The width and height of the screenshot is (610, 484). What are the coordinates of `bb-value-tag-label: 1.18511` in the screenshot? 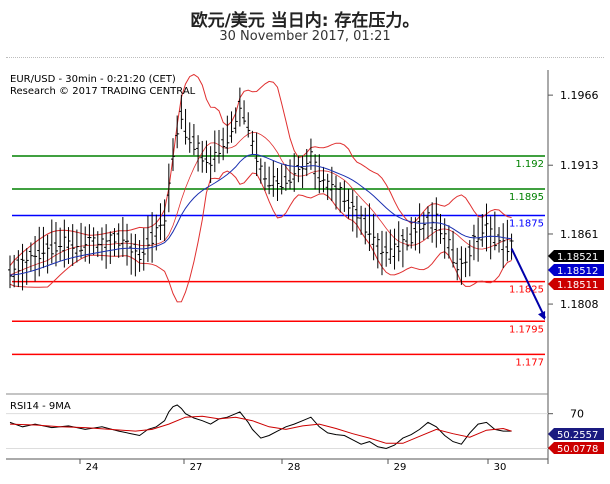 It's located at (577, 285).